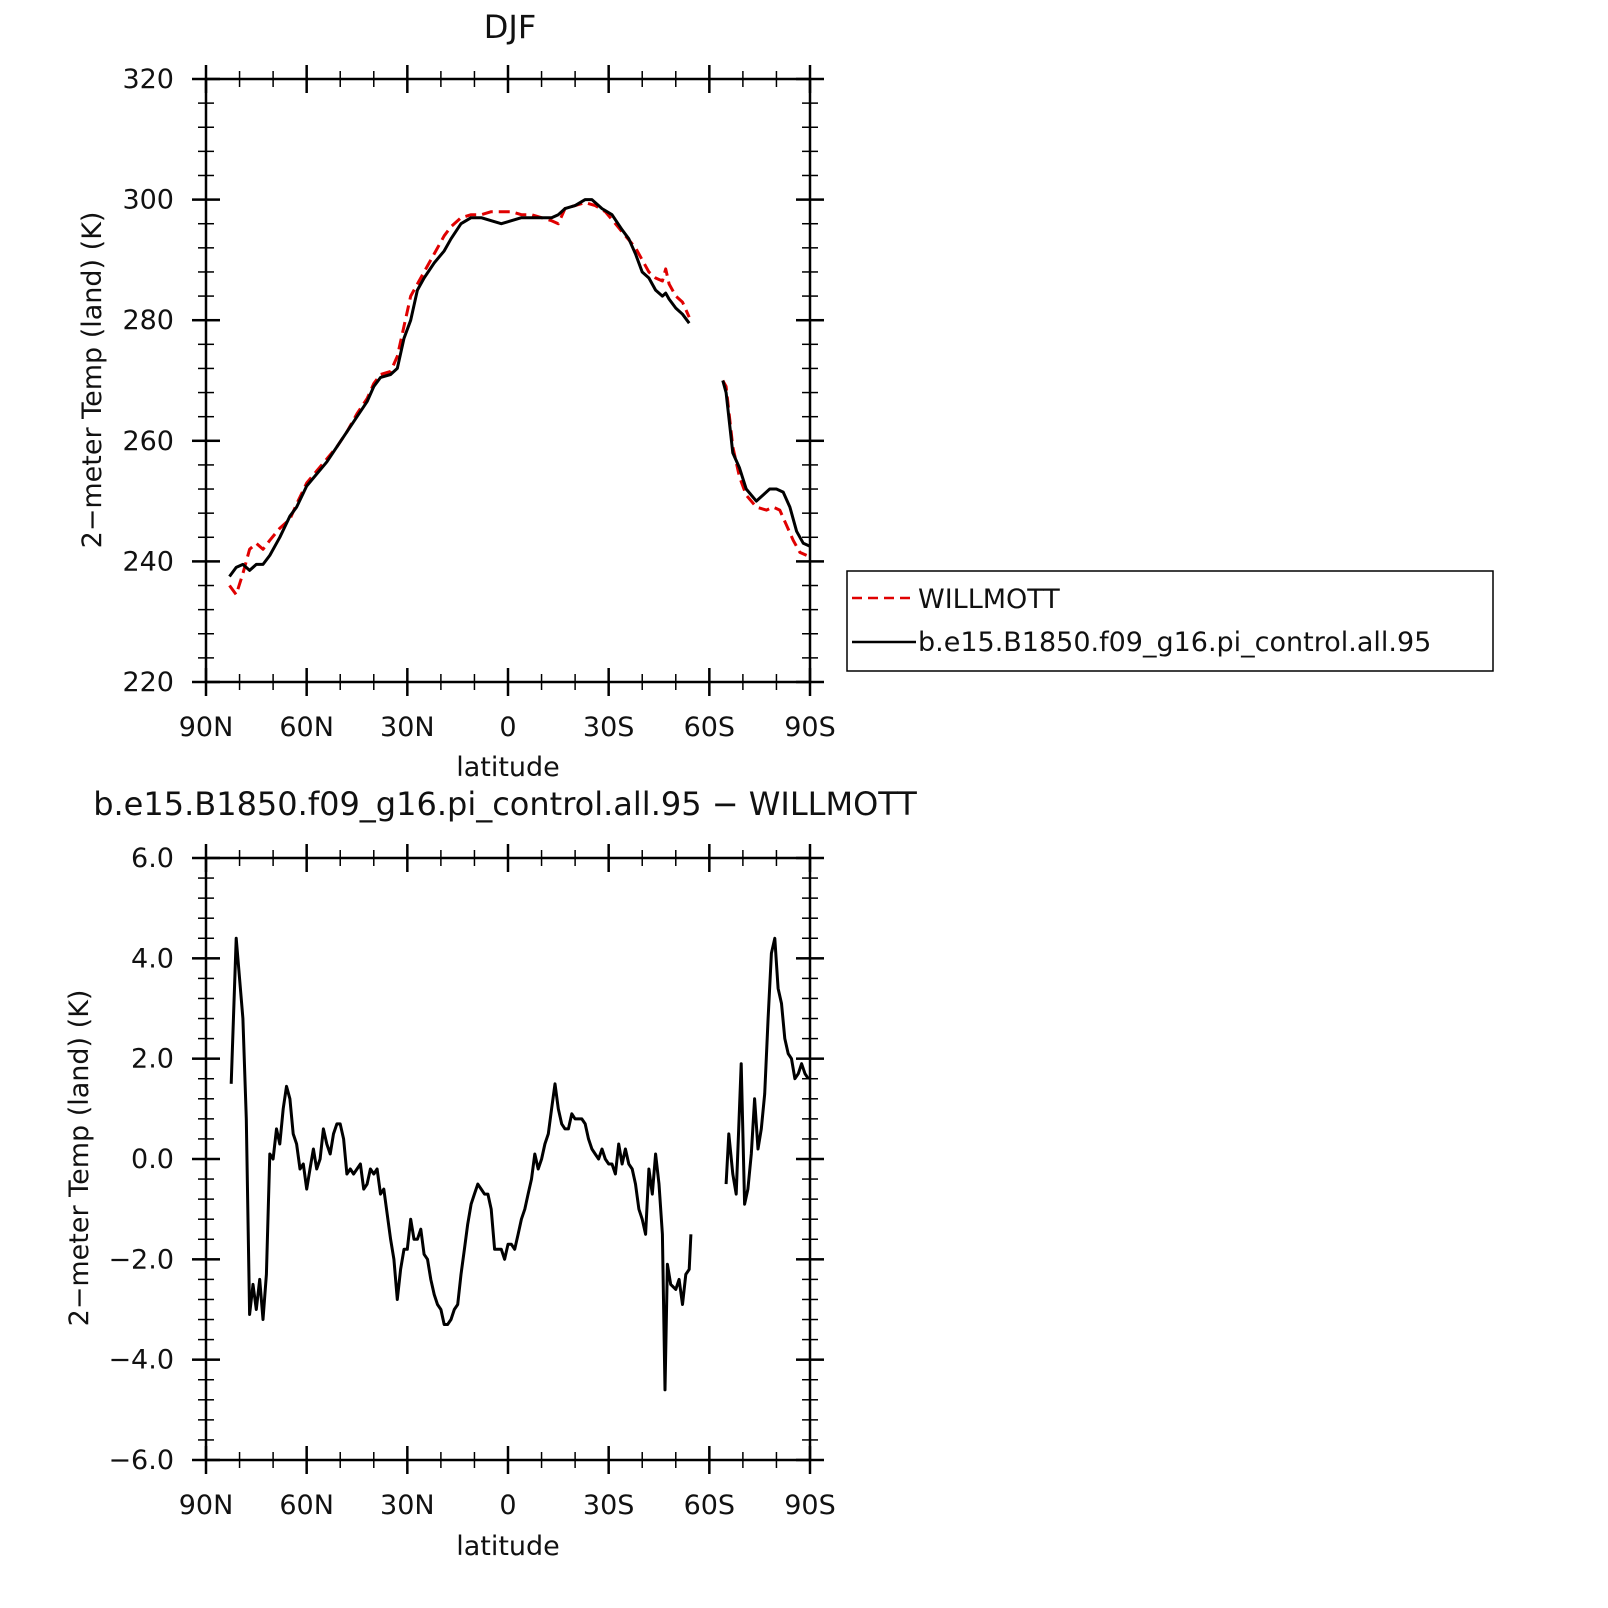 The image size is (1608, 1608). What do you see at coordinates (508, 1546) in the screenshot?
I see `bottom-x-axis-label: latitude` at bounding box center [508, 1546].